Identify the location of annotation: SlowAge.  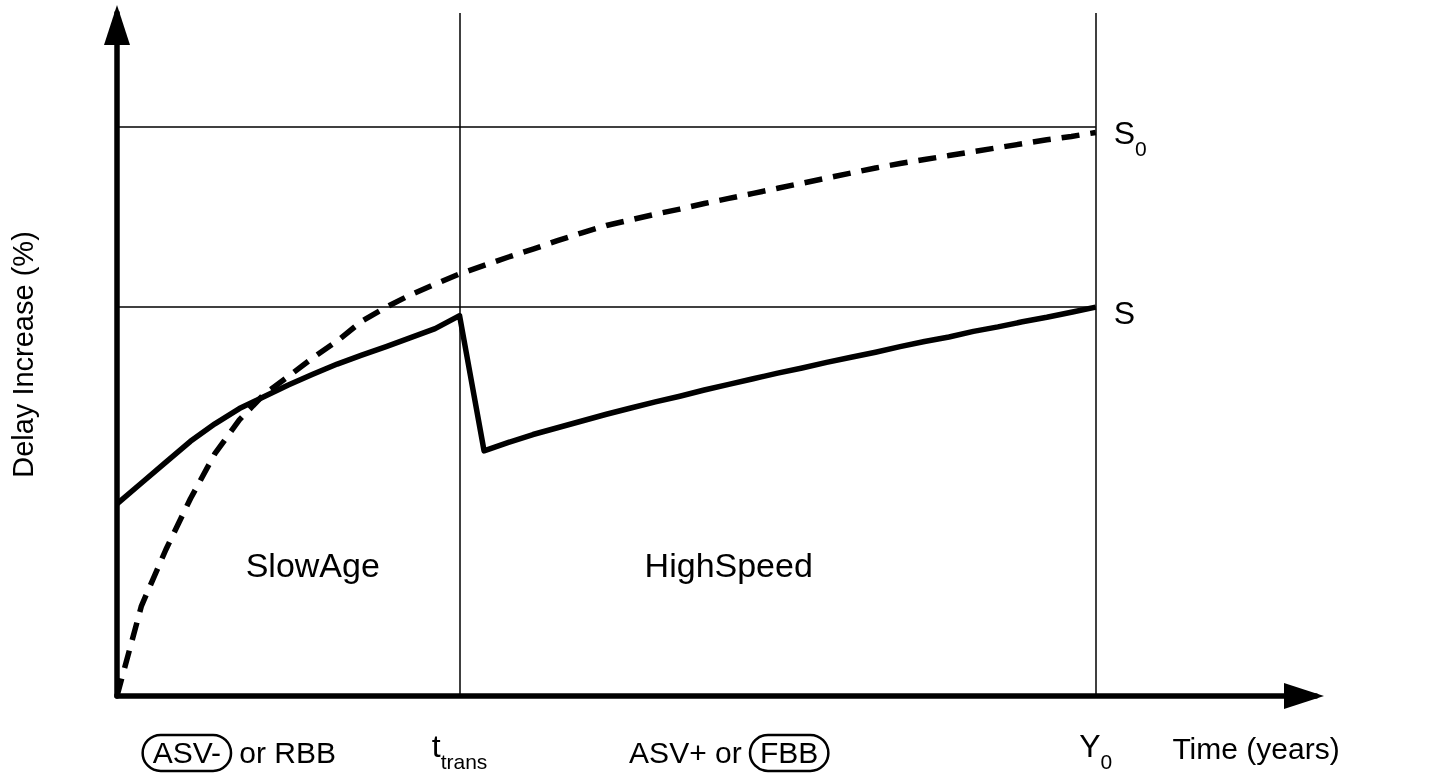
(312, 565).